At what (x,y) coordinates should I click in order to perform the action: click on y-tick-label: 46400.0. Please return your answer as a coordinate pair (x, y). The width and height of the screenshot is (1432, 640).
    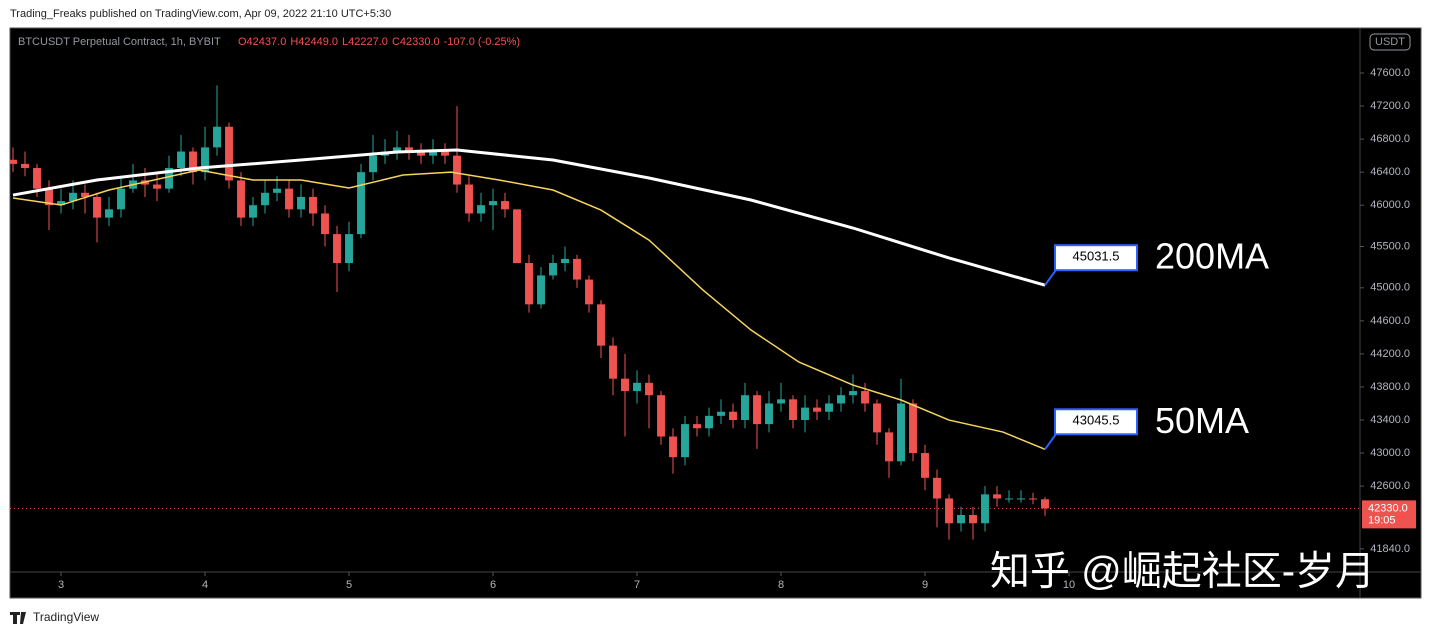
    Looking at the image, I should click on (1390, 172).